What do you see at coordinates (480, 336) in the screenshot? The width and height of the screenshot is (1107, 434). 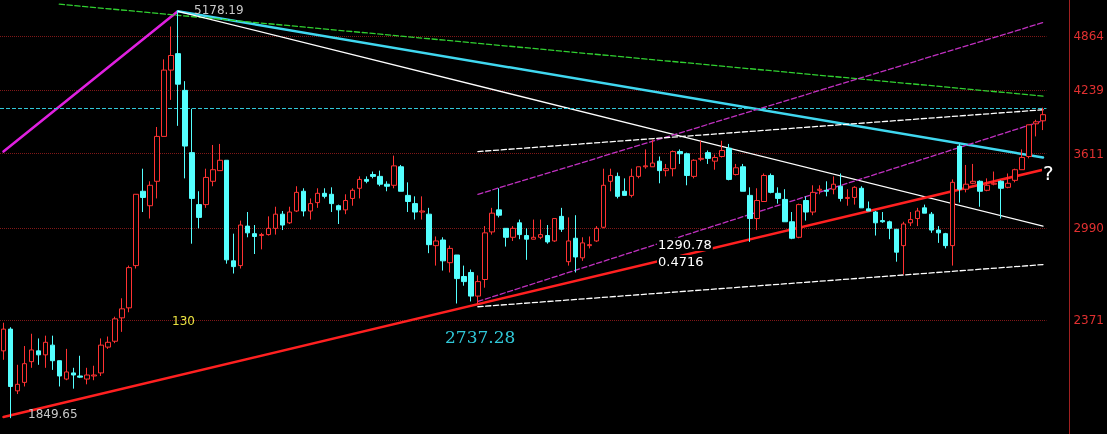 I see `annotation: 2737.28` at bounding box center [480, 336].